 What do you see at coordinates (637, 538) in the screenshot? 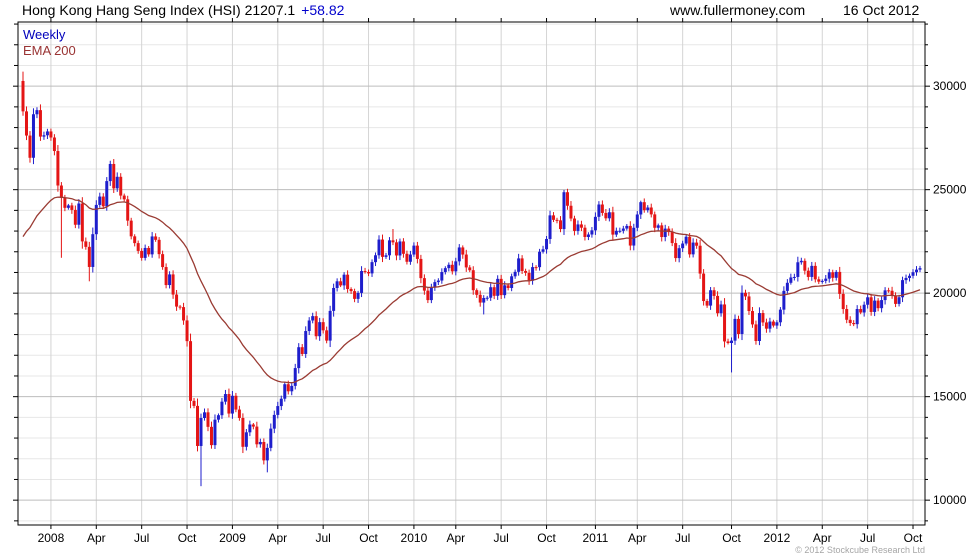
I see `x-axis-label: Apr` at bounding box center [637, 538].